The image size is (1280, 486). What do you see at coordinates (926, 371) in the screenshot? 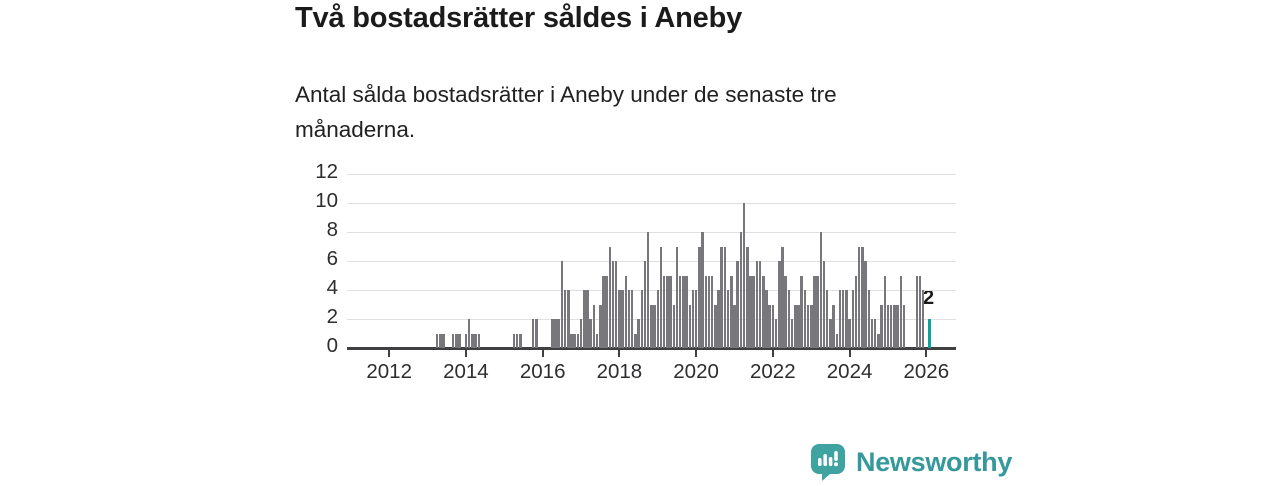
I see `x-axis-tick-label: 2026` at bounding box center [926, 371].